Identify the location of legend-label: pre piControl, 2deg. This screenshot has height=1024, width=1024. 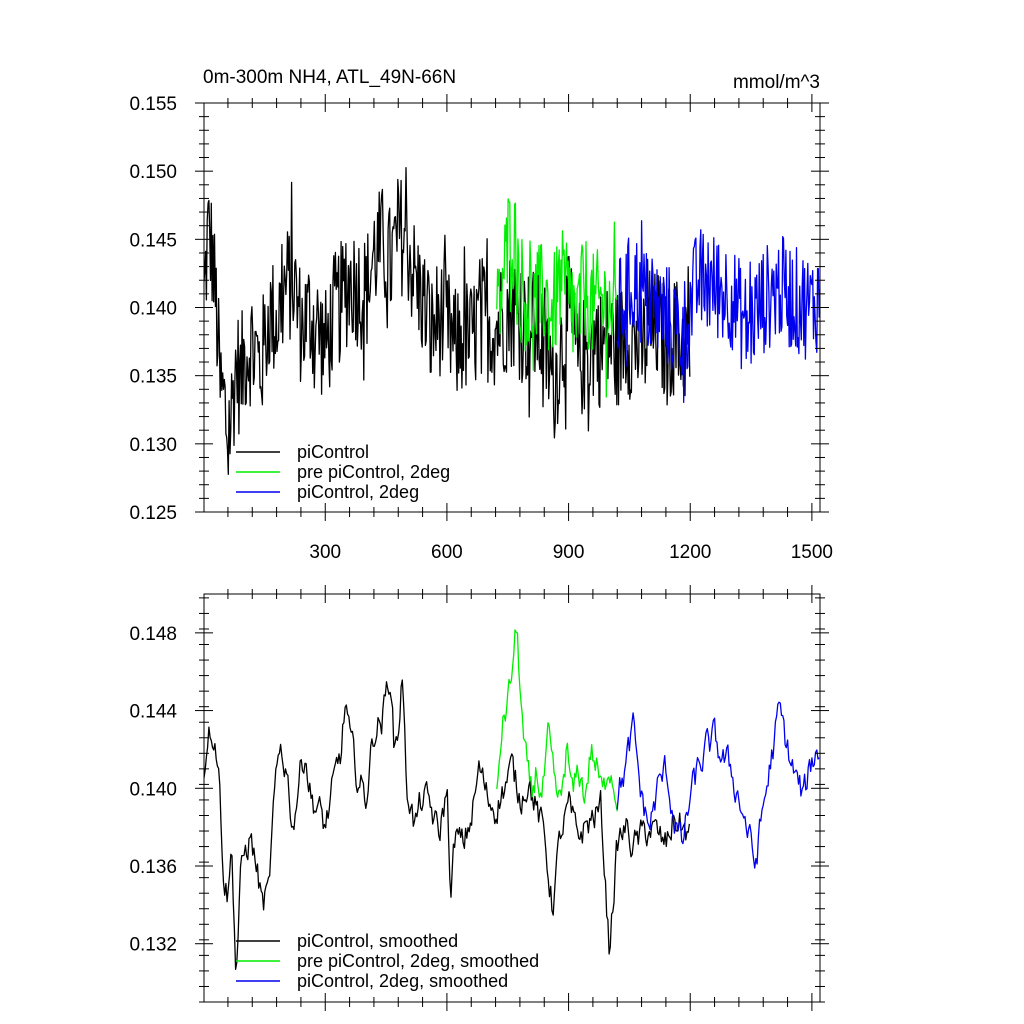
(373, 472).